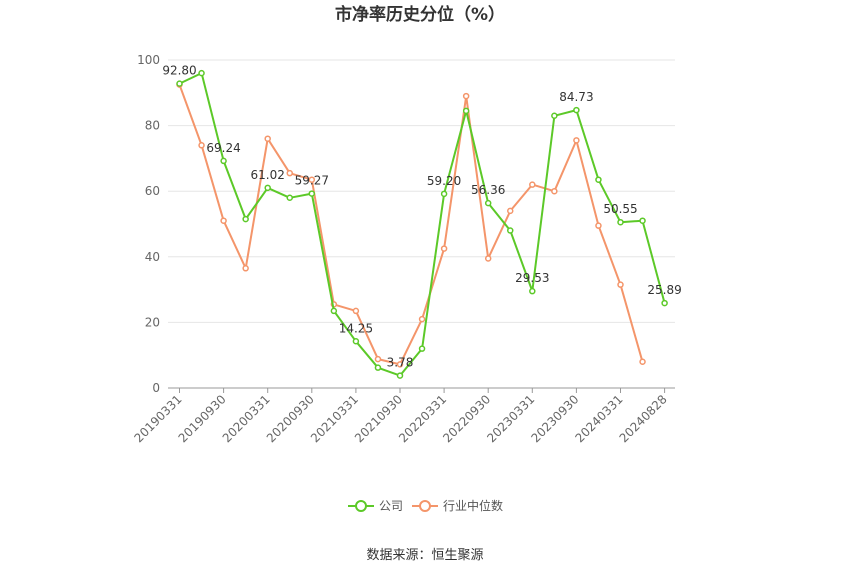 The image size is (850, 575). I want to click on legend-industry-marker, so click(425, 506).